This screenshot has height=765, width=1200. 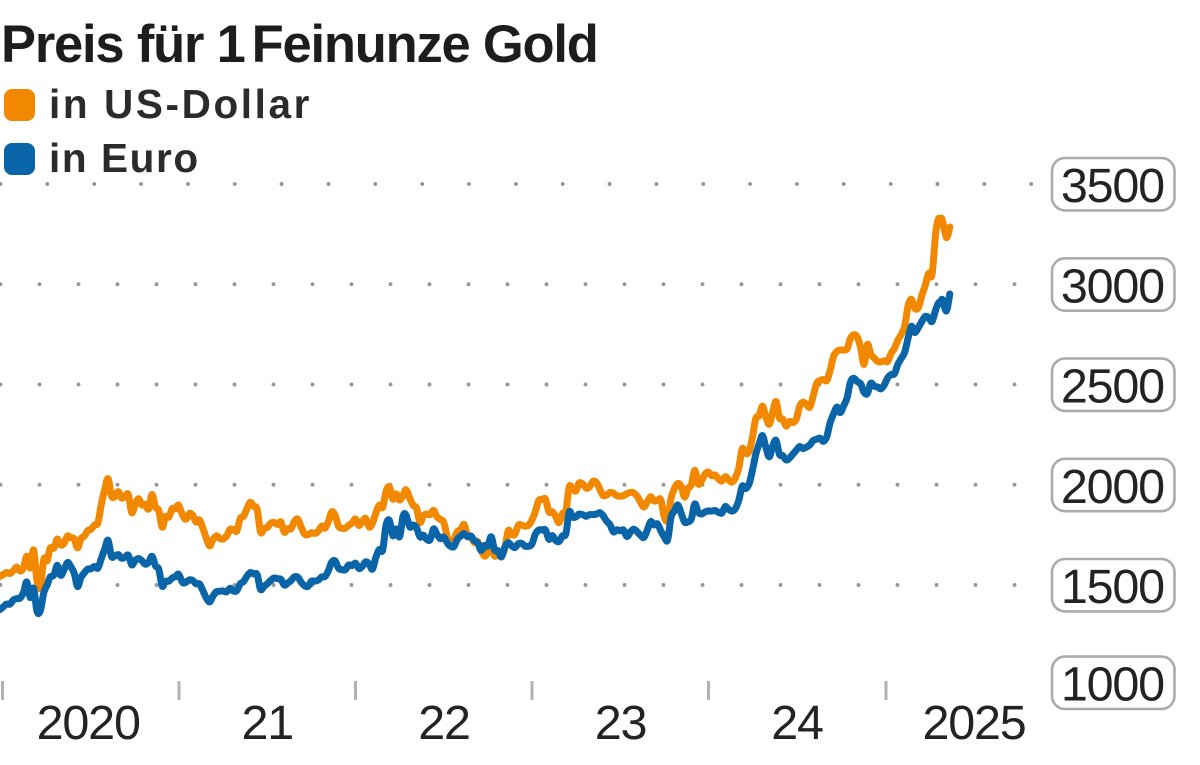 I want to click on svg-text: 22, so click(x=444, y=723).